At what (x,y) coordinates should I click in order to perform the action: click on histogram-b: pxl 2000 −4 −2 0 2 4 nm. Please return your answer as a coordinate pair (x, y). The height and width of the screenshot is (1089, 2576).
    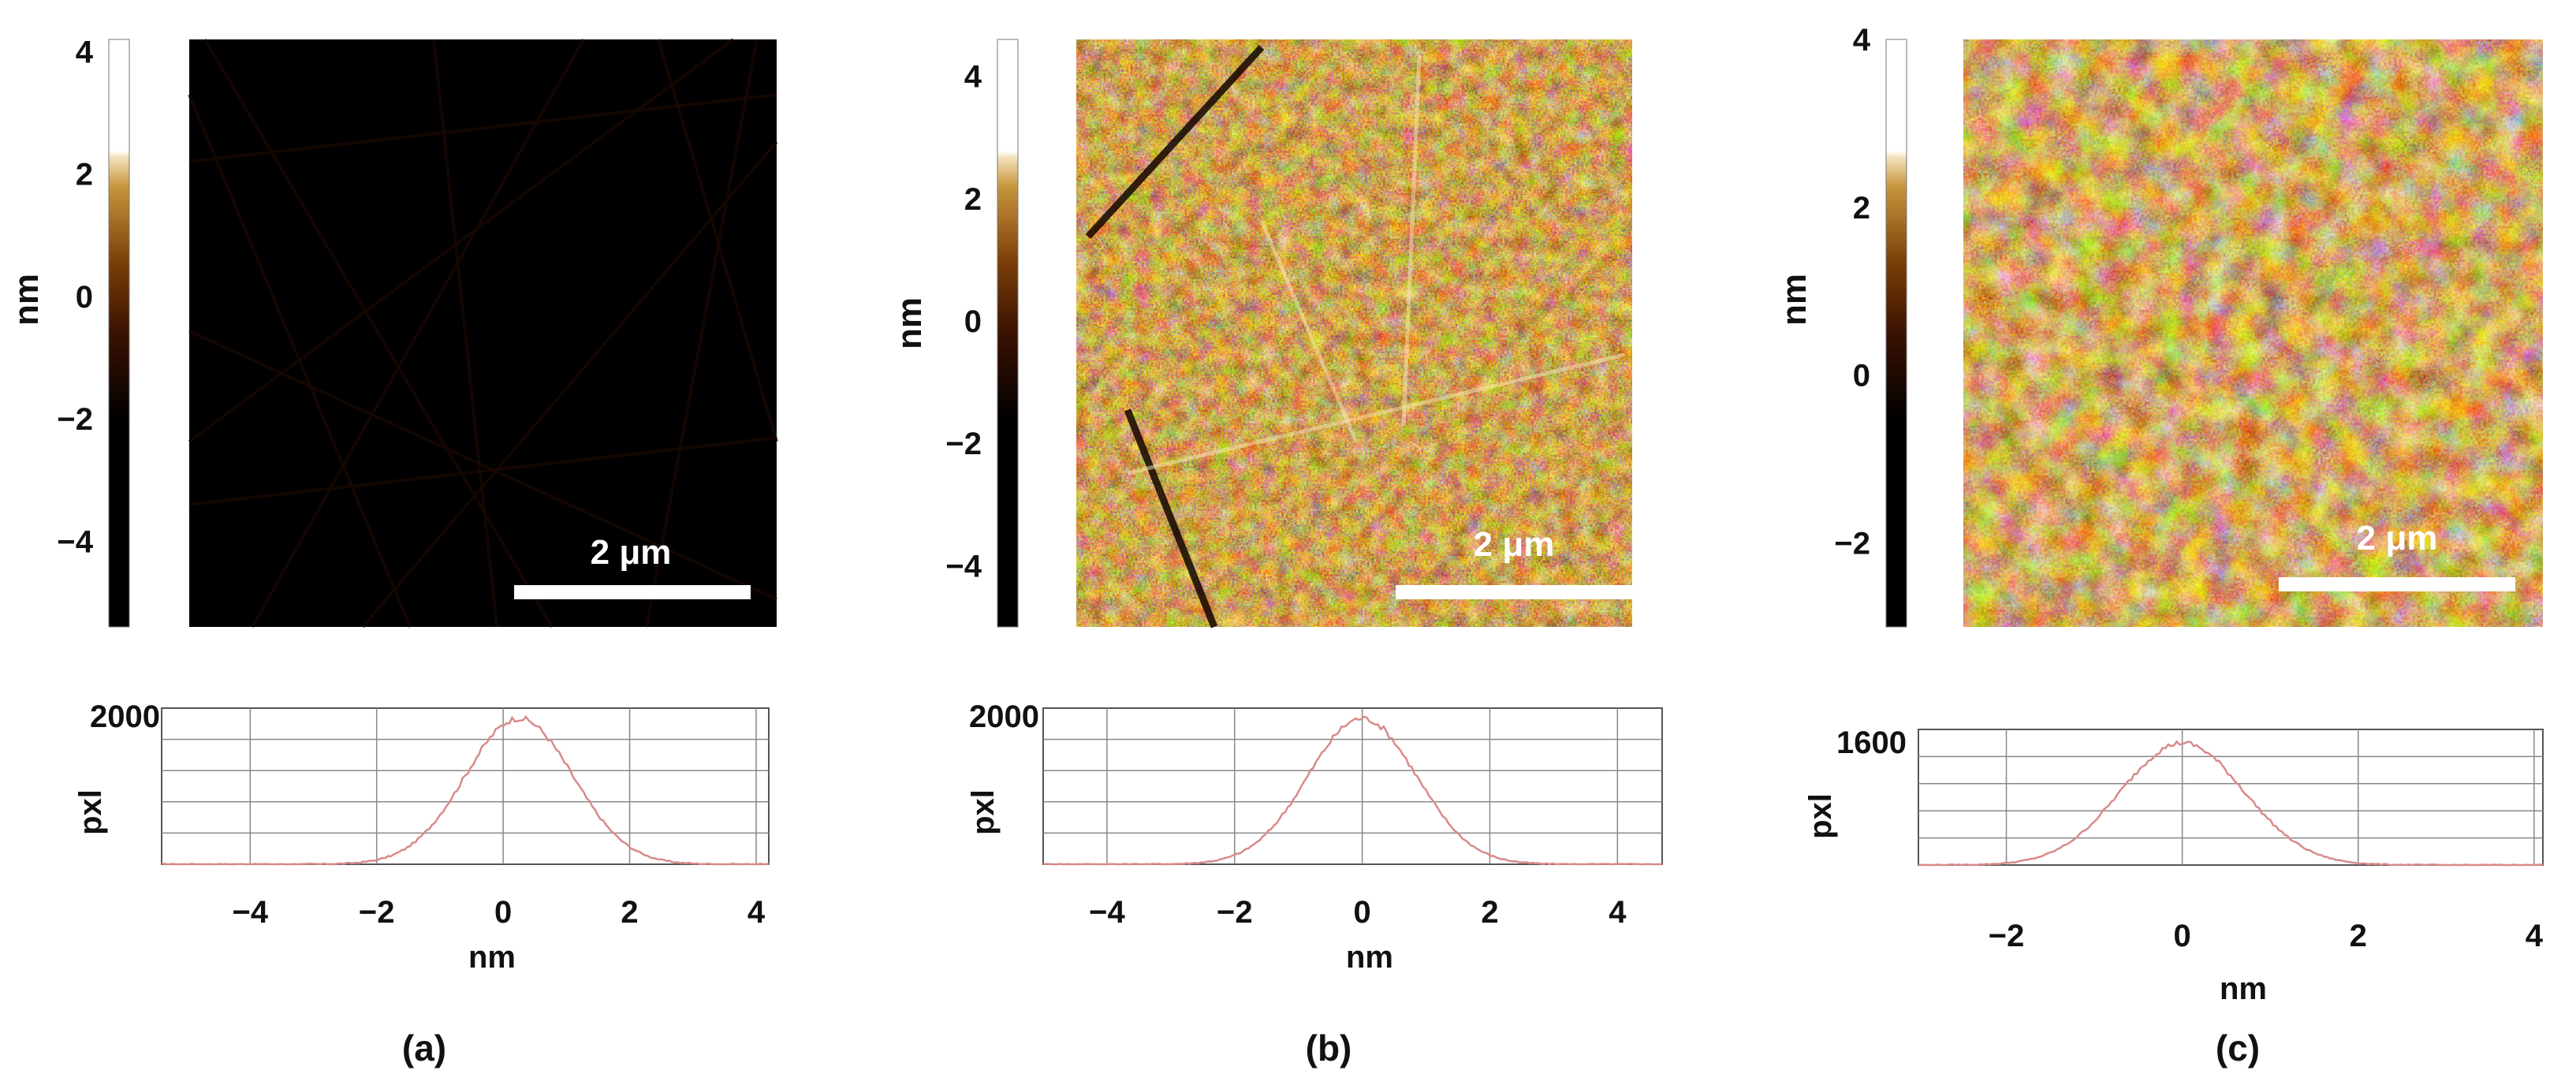
    Looking at the image, I should click on (1315, 837).